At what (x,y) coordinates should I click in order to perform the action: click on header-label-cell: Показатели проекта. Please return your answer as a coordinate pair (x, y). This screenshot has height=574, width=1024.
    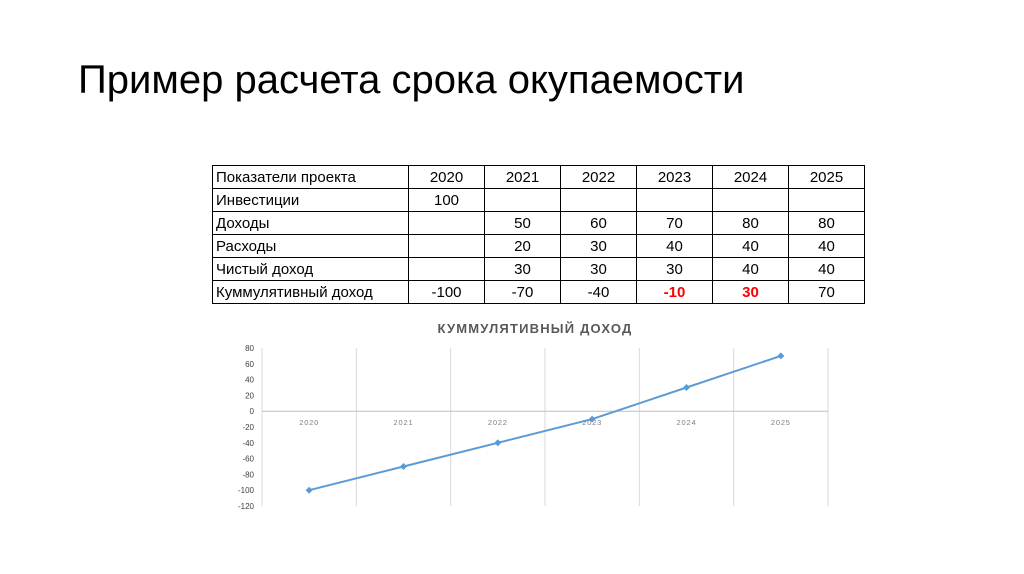
    Looking at the image, I should click on (310, 177).